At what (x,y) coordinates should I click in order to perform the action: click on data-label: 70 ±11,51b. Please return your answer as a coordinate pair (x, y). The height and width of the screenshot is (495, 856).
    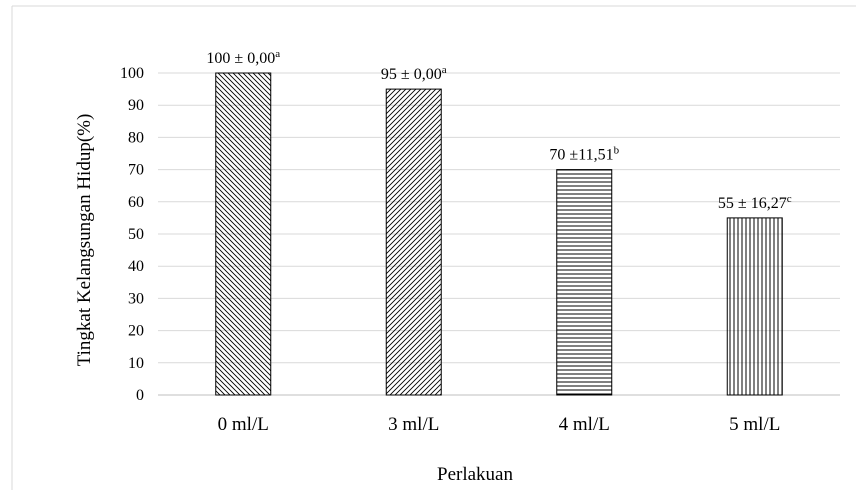
    Looking at the image, I should click on (584, 154).